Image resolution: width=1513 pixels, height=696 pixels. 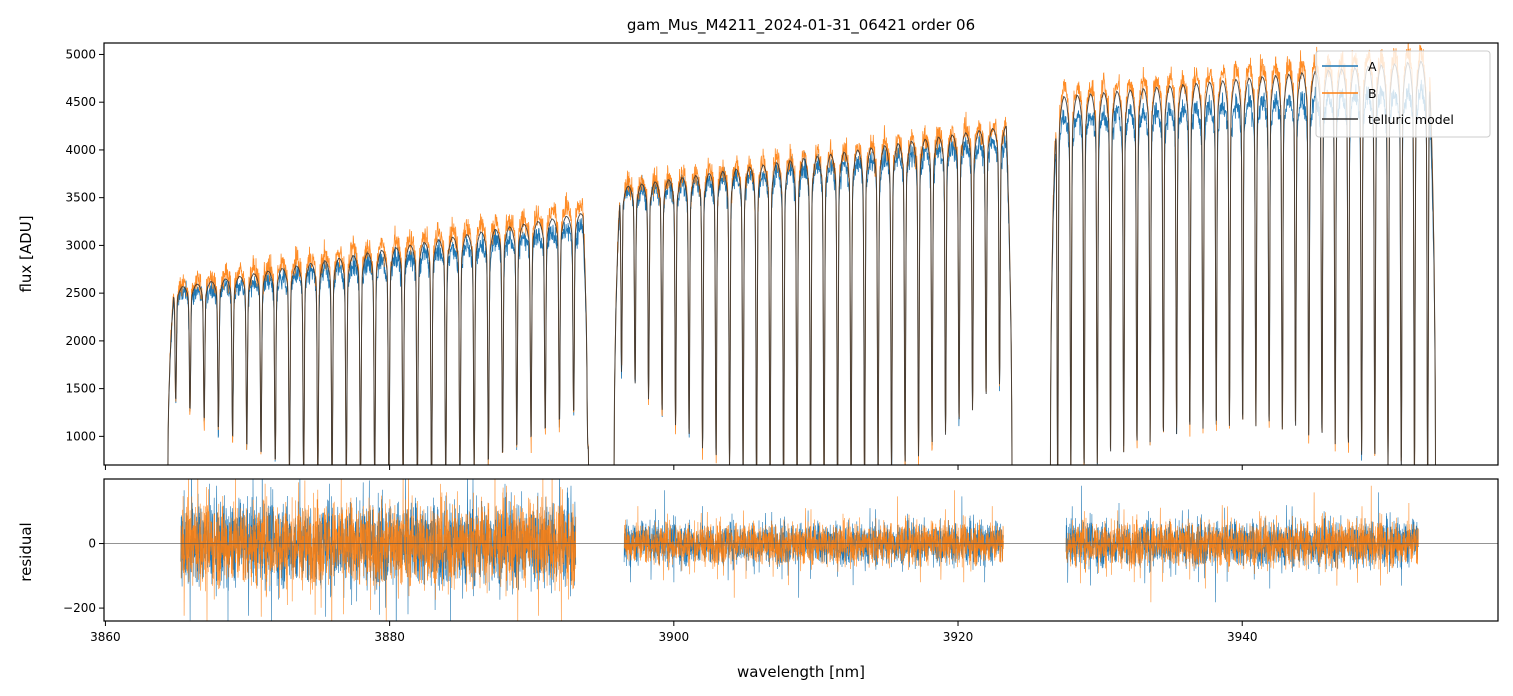 What do you see at coordinates (80, 436) in the screenshot?
I see `flux-y-tick-label: 1000` at bounding box center [80, 436].